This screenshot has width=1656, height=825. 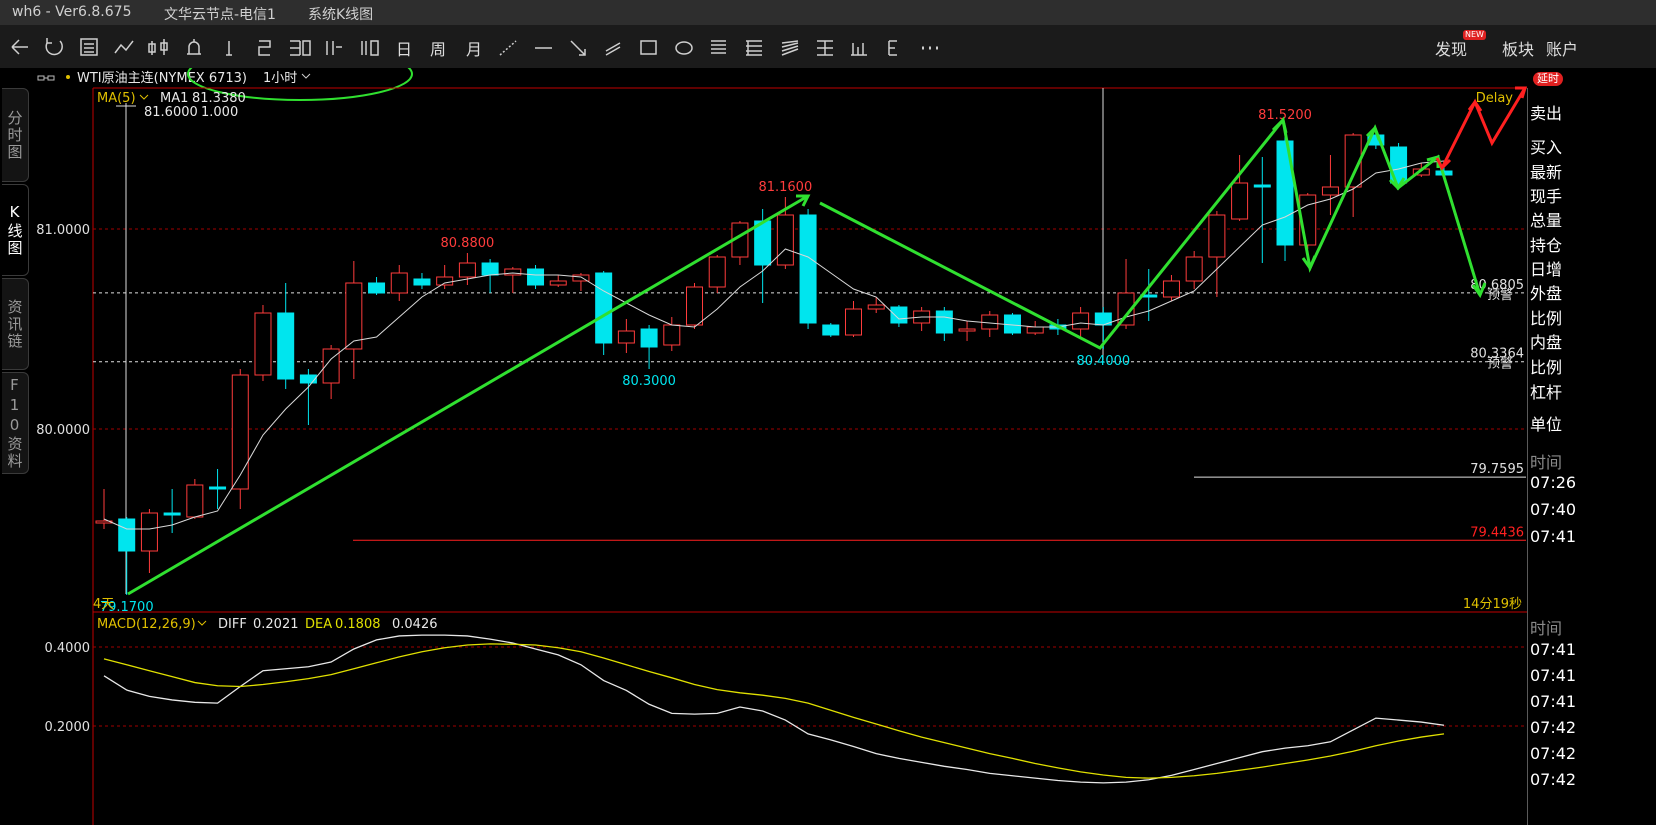 What do you see at coordinates (232, 624) in the screenshot?
I see `legend-name: DIFF` at bounding box center [232, 624].